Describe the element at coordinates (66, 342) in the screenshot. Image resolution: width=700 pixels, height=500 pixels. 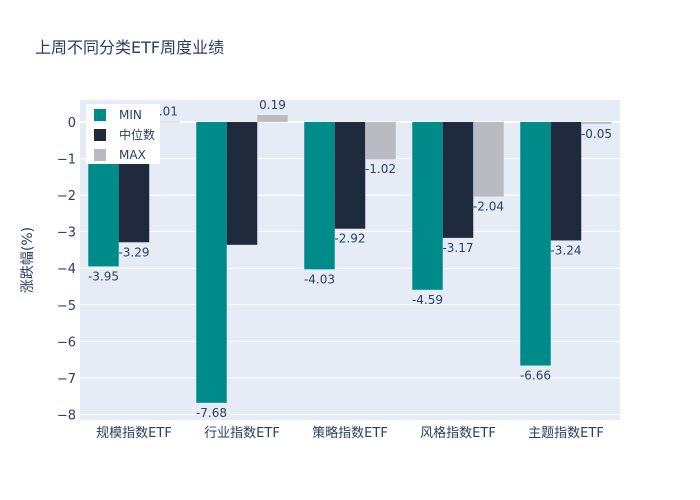
I see `y-tick-label: −6` at that location.